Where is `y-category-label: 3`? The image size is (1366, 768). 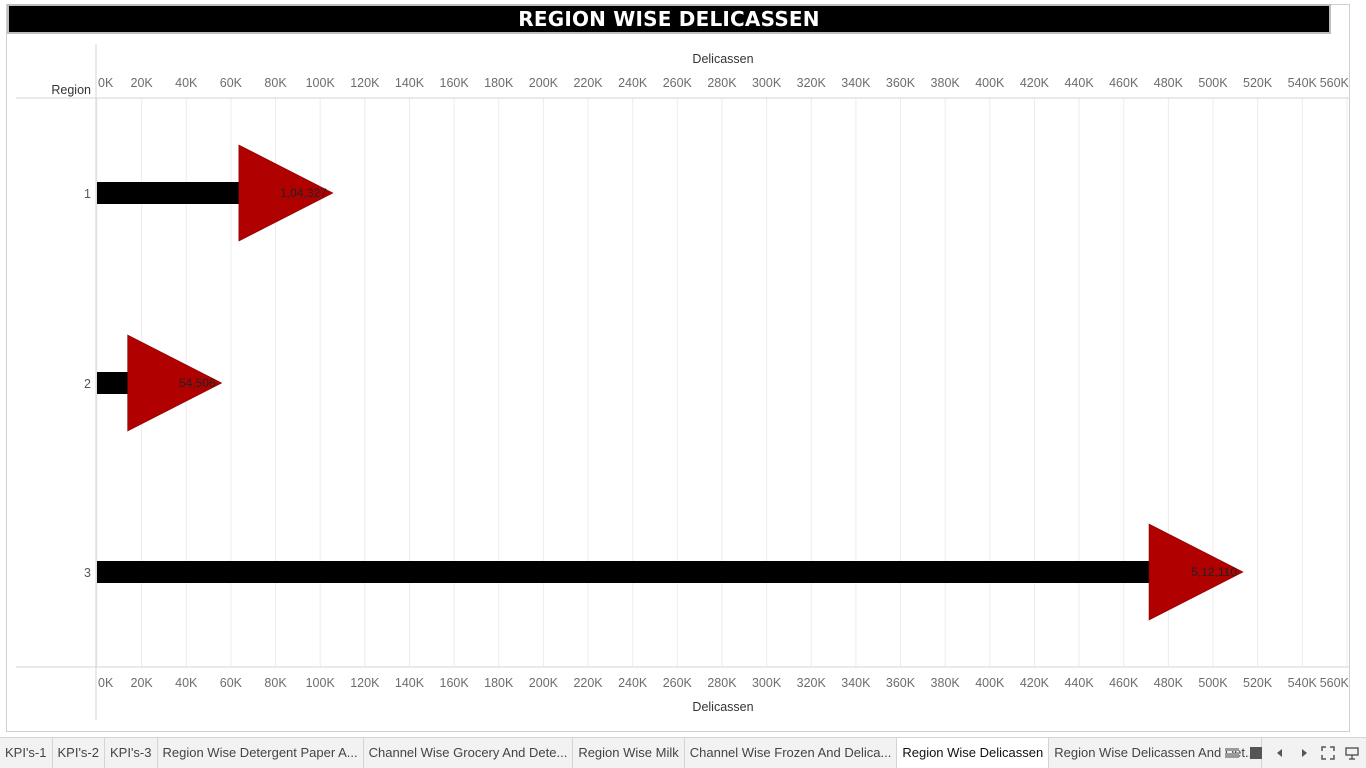 y-category-label: 3 is located at coordinates (87, 573).